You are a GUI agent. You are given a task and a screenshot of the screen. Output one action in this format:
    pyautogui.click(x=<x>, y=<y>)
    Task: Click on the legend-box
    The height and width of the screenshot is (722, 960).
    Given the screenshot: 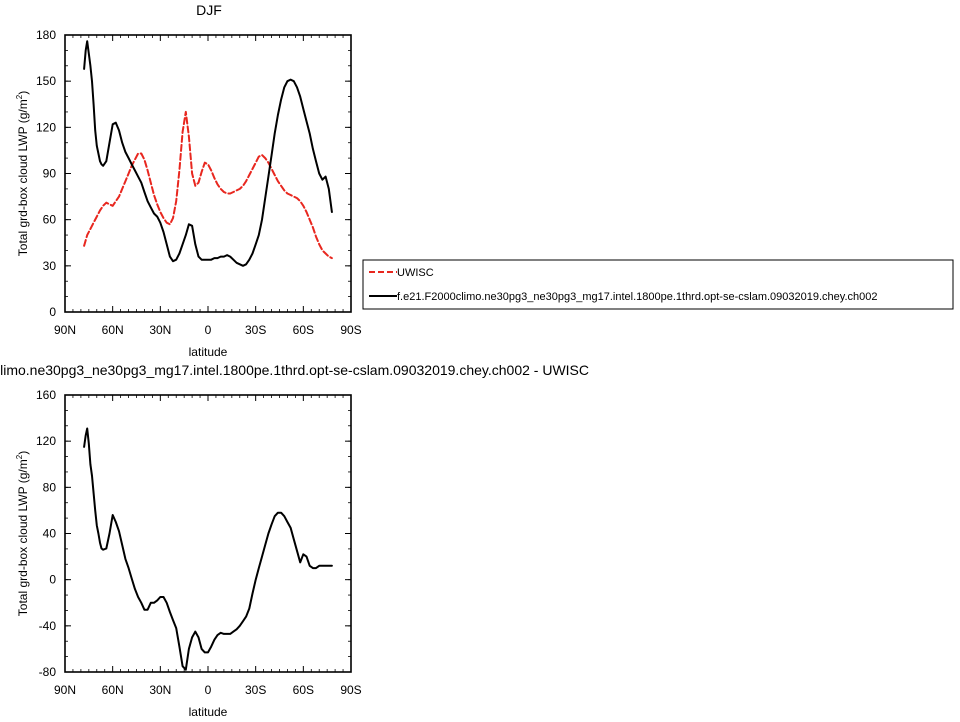 What is the action you would take?
    pyautogui.click(x=658, y=284)
    